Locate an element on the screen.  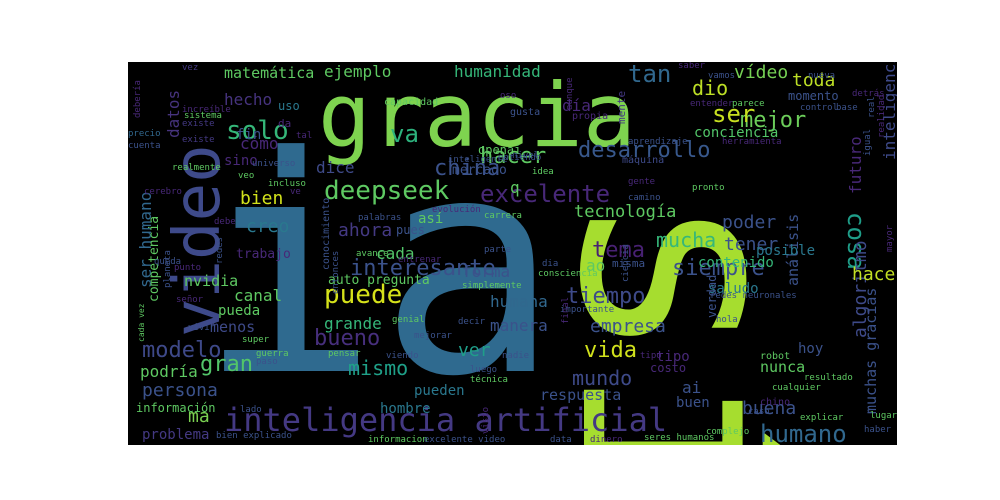
cloud-word: pueda is located at coordinates (239, 311).